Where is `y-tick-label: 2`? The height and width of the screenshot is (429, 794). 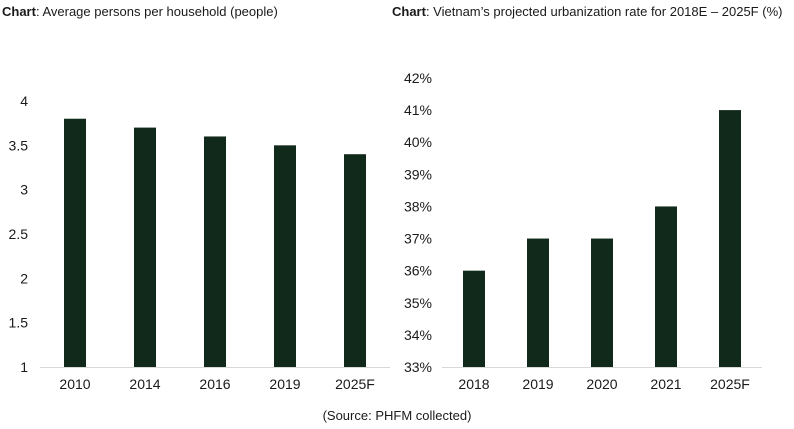
y-tick-label: 2 is located at coordinates (24, 278).